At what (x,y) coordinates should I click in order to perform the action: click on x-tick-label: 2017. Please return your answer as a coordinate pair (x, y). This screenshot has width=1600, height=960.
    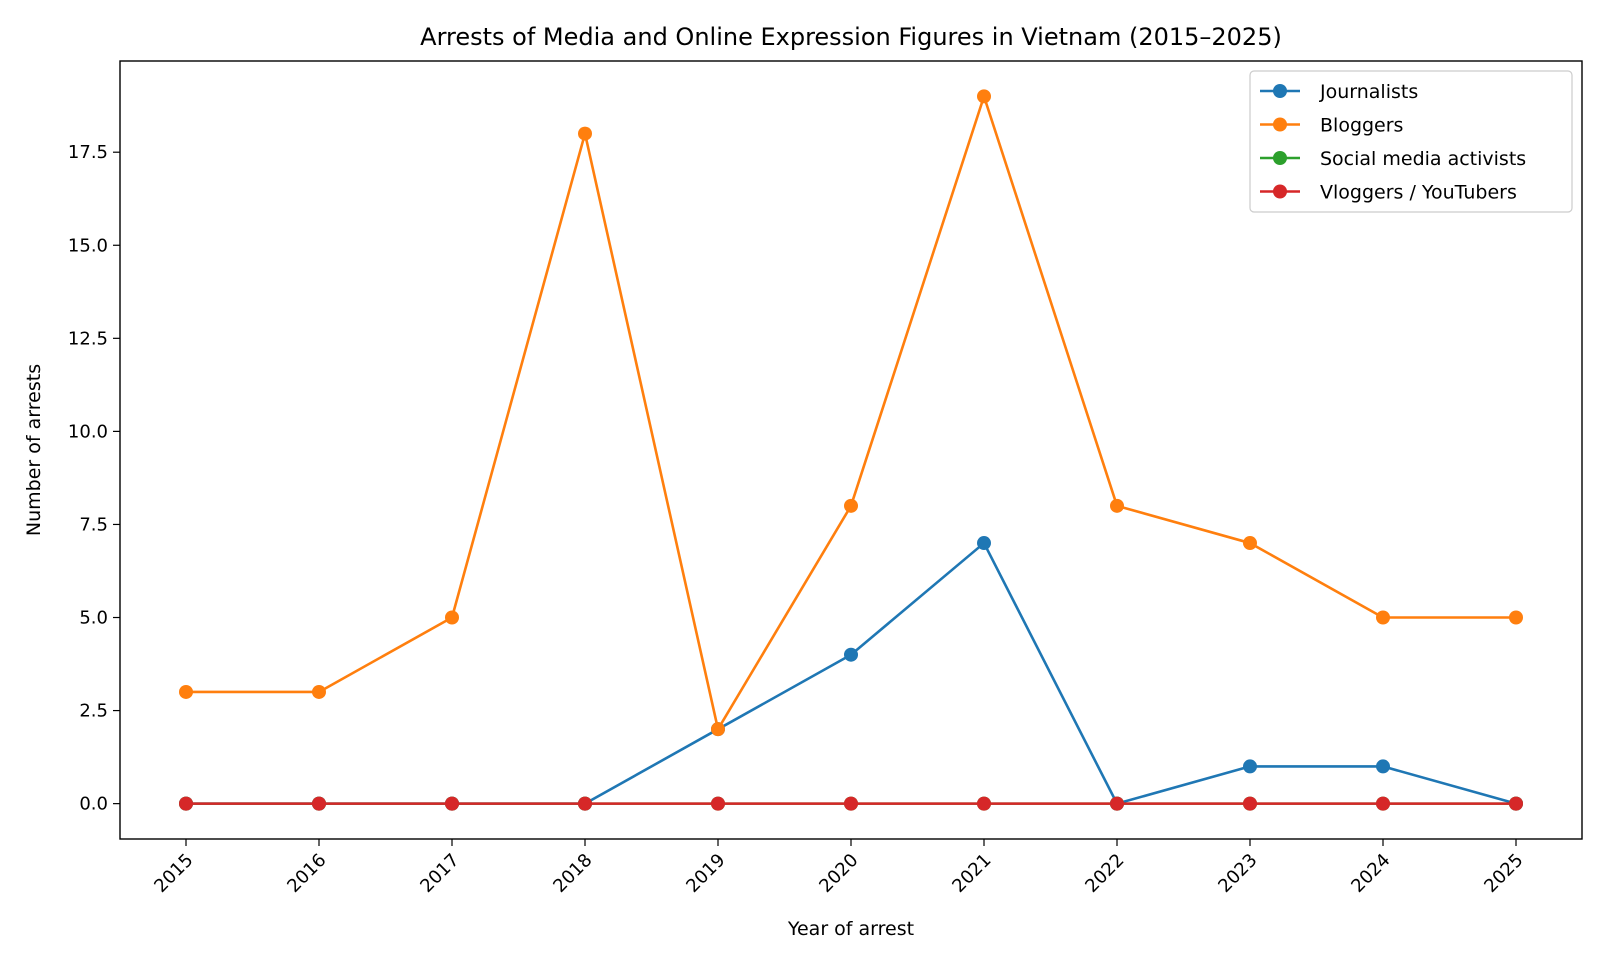
    Looking at the image, I should click on (439, 873).